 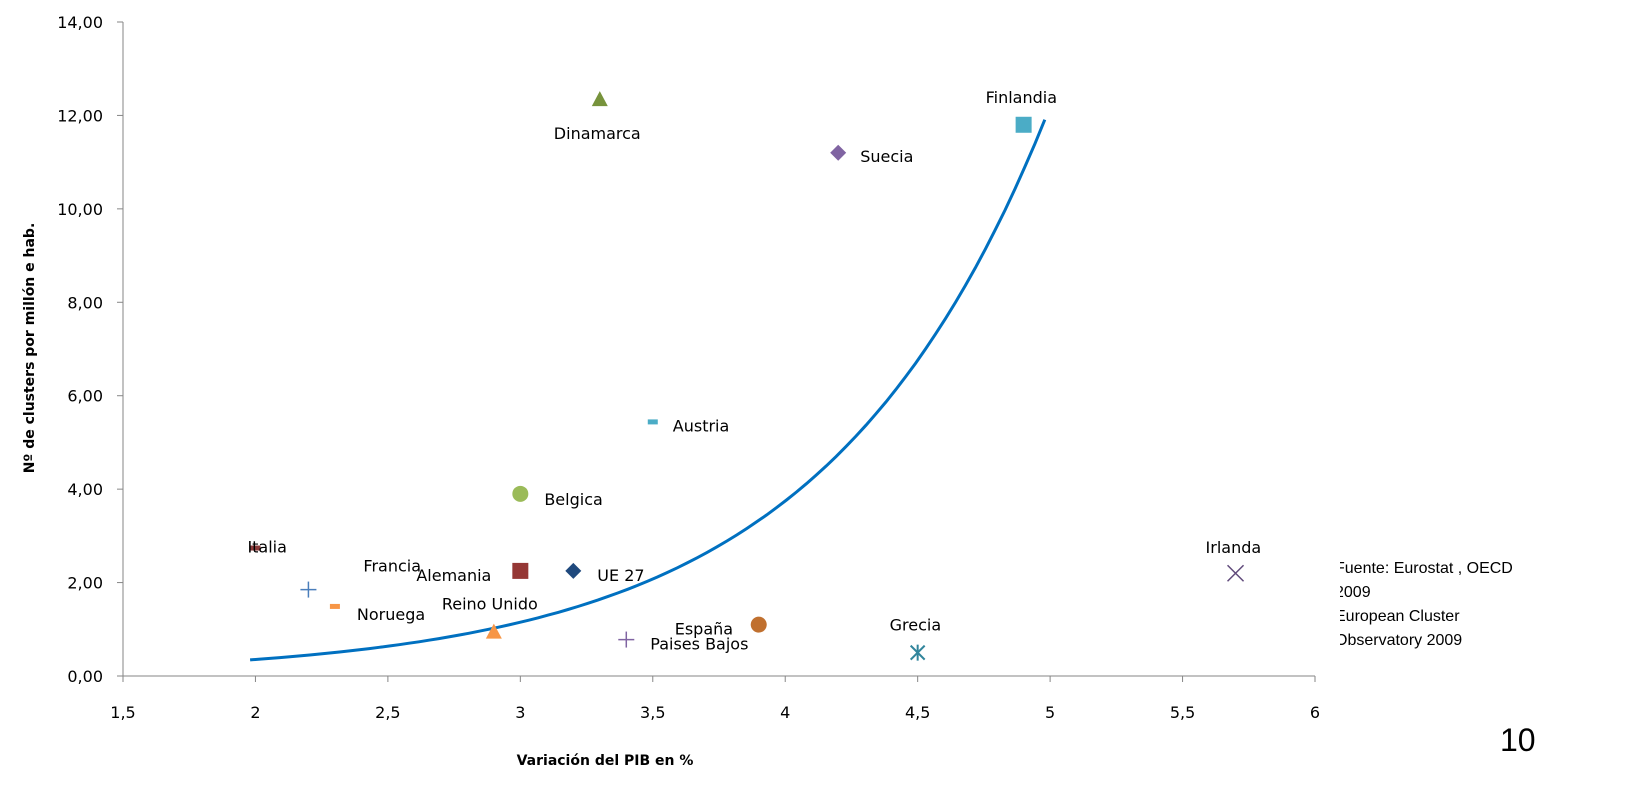 What do you see at coordinates (605, 761) in the screenshot?
I see `x-axis-title: Variación del PIB en %` at bounding box center [605, 761].